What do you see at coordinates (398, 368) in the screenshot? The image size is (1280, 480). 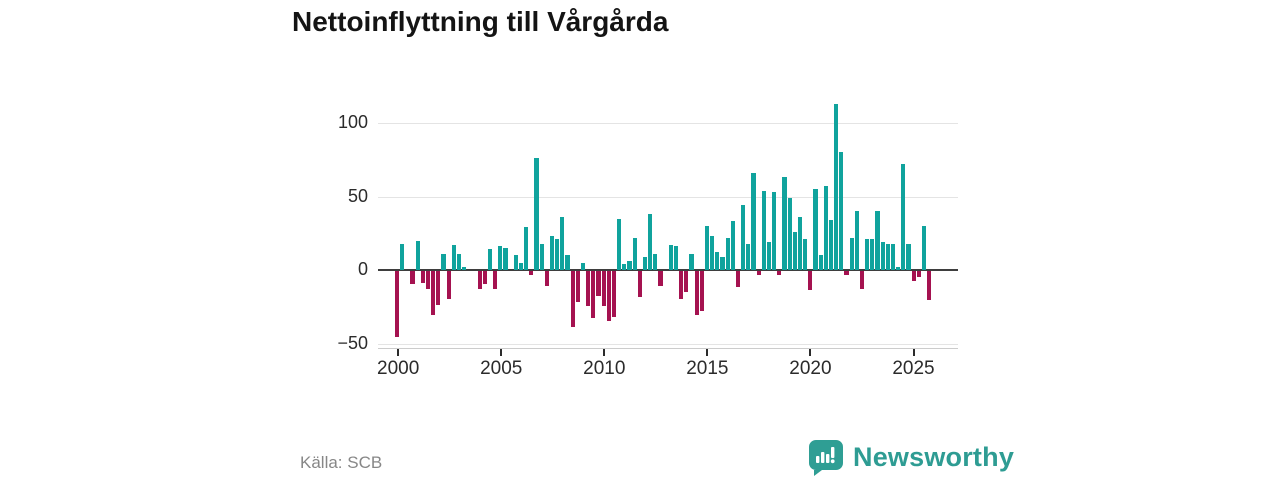 I see `x-axis-label: 2000` at bounding box center [398, 368].